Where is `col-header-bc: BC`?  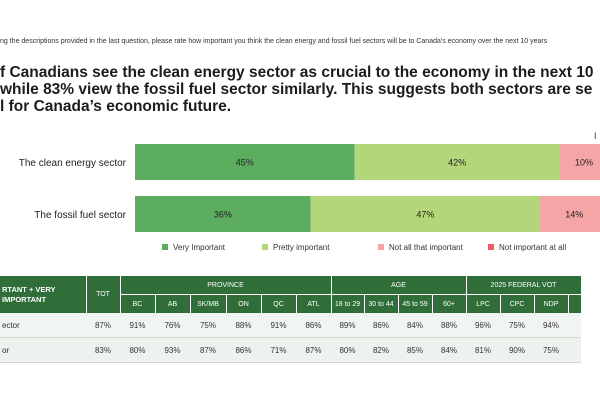
col-header-bc: BC is located at coordinates (138, 303).